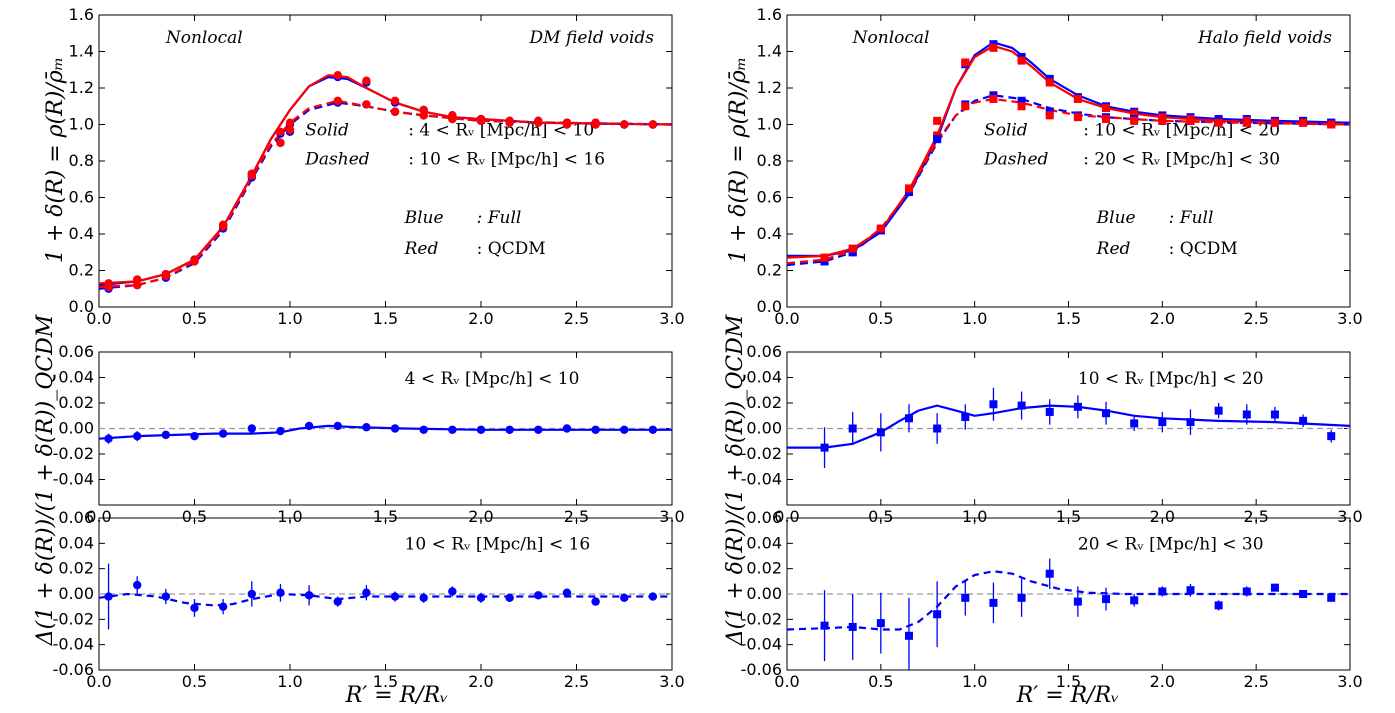  I want to click on y-tick-label: 0.4, so click(81, 233).